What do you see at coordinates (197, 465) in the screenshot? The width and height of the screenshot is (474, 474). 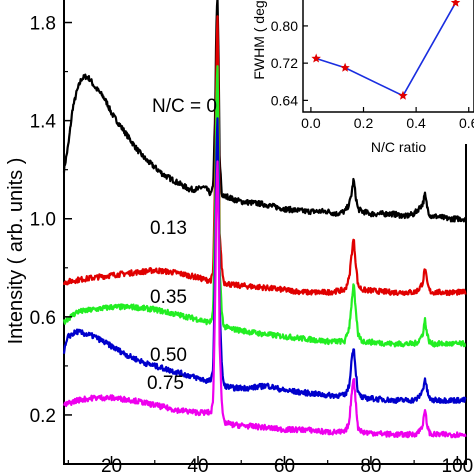 I see `x-tick-label: 40` at bounding box center [197, 465].